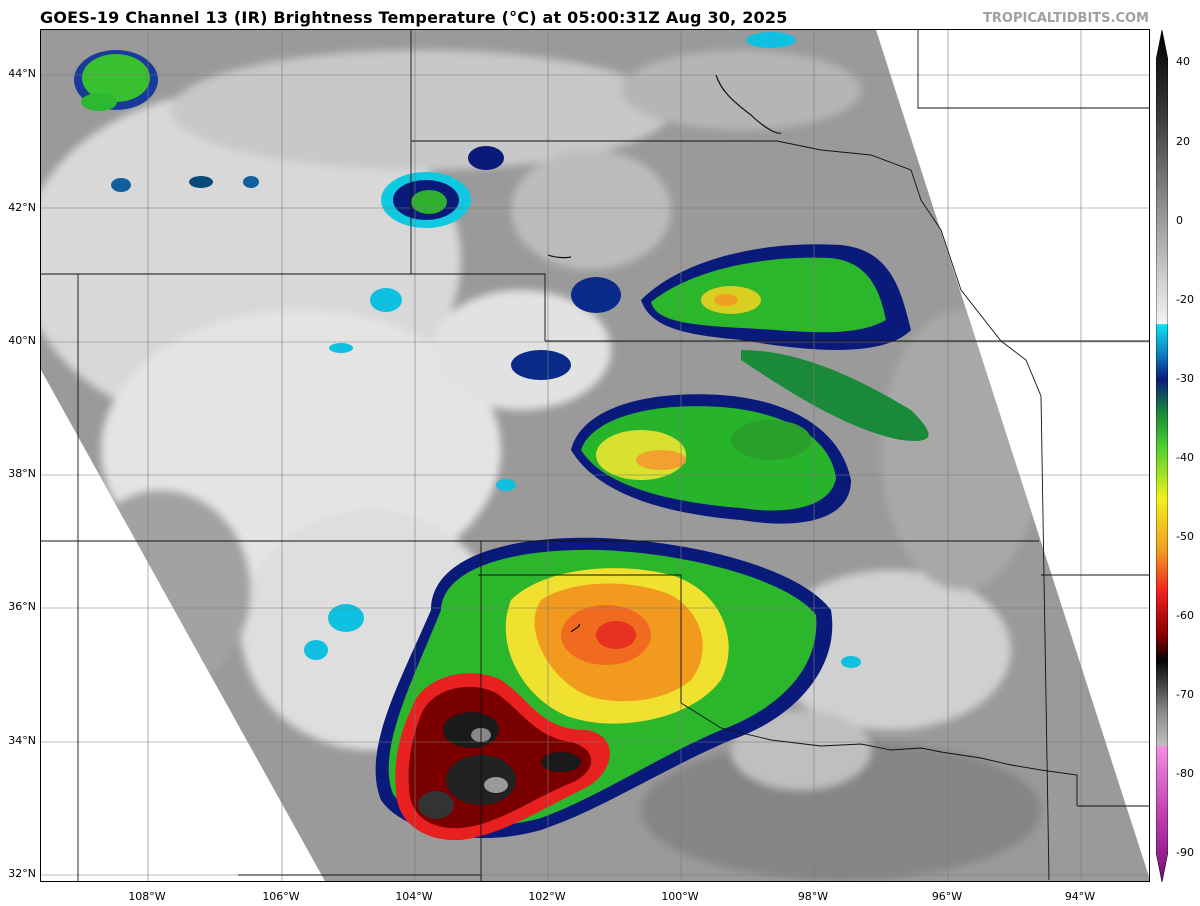 The image size is (1200, 906). Describe the element at coordinates (1183, 141) in the screenshot. I see `colorbar-label-20: 20` at that location.